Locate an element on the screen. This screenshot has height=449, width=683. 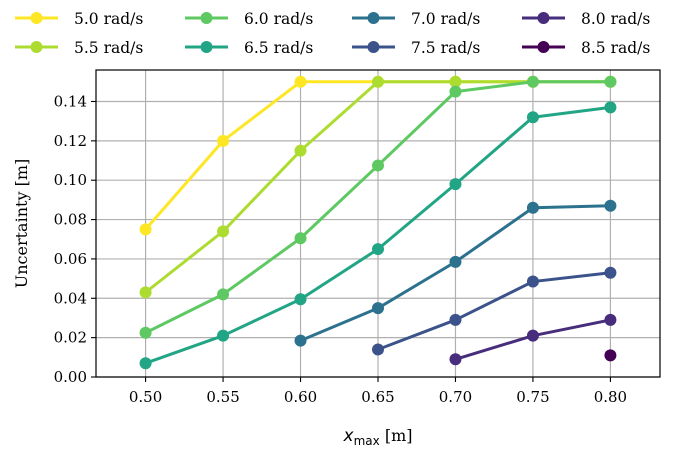
y-tick-label: 0.00 is located at coordinates (70, 377).